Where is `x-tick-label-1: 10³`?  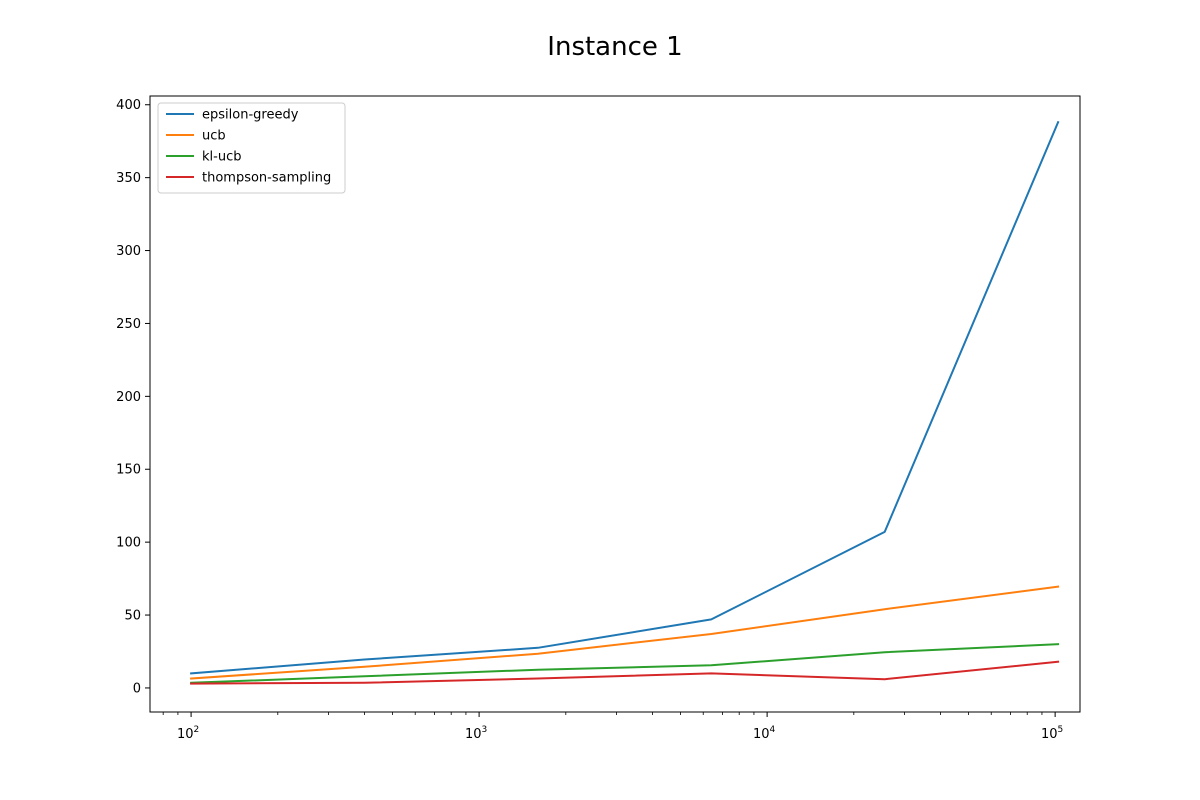
x-tick-label-1: 10³ is located at coordinates (476, 733).